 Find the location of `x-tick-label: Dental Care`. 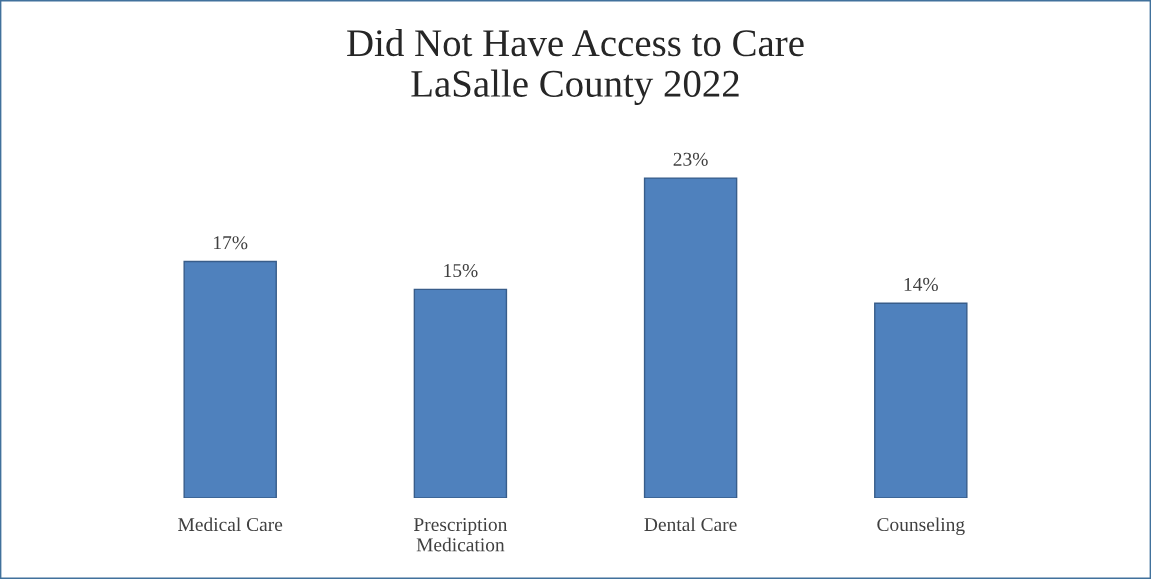

x-tick-label: Dental Care is located at coordinates (690, 524).